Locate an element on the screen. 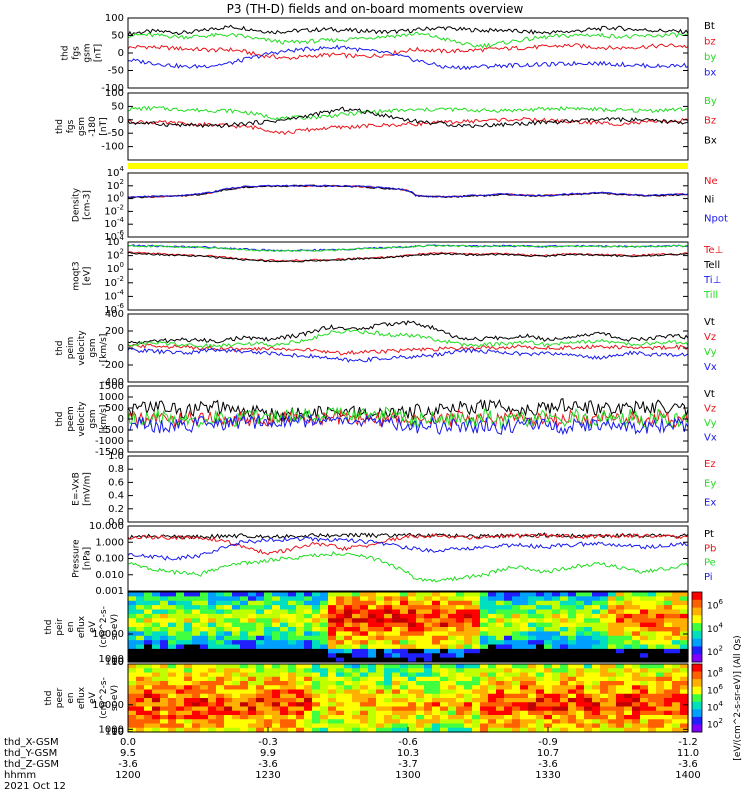 The image size is (750, 804). y-tick-label: 400 is located at coordinates (114, 314).